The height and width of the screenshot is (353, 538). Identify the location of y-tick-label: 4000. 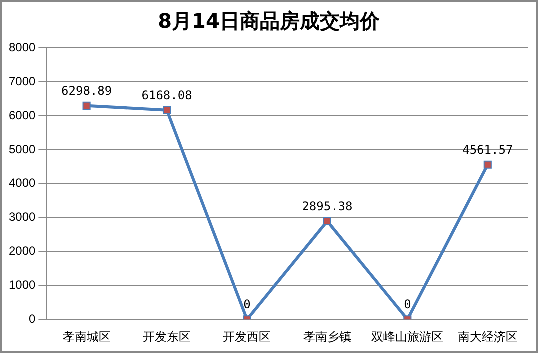
(22, 183).